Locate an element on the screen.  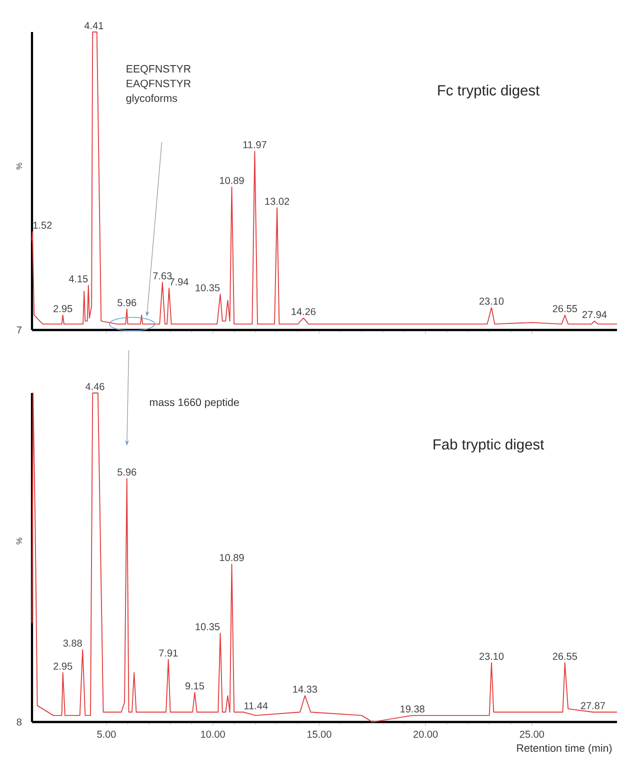
annotation: 19.38 is located at coordinates (412, 708).